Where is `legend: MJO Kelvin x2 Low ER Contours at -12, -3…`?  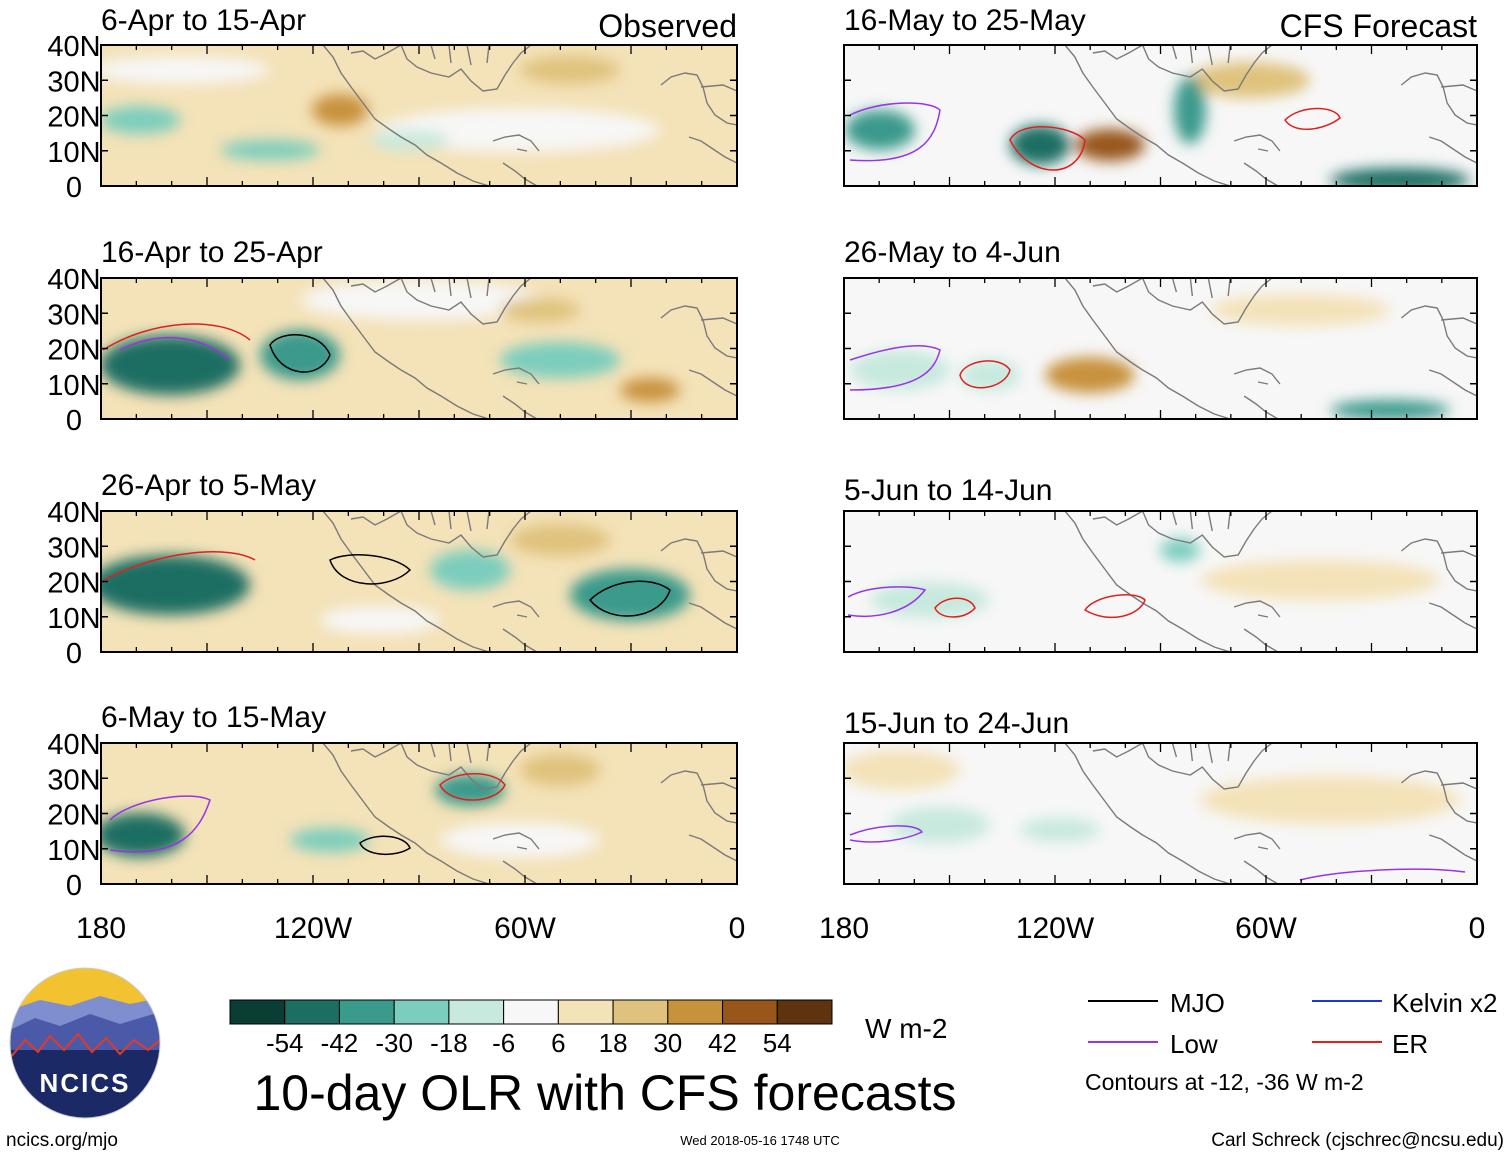 legend: MJO Kelvin x2 Low ER Contours at -12, -3… is located at coordinates (1291, 1041).